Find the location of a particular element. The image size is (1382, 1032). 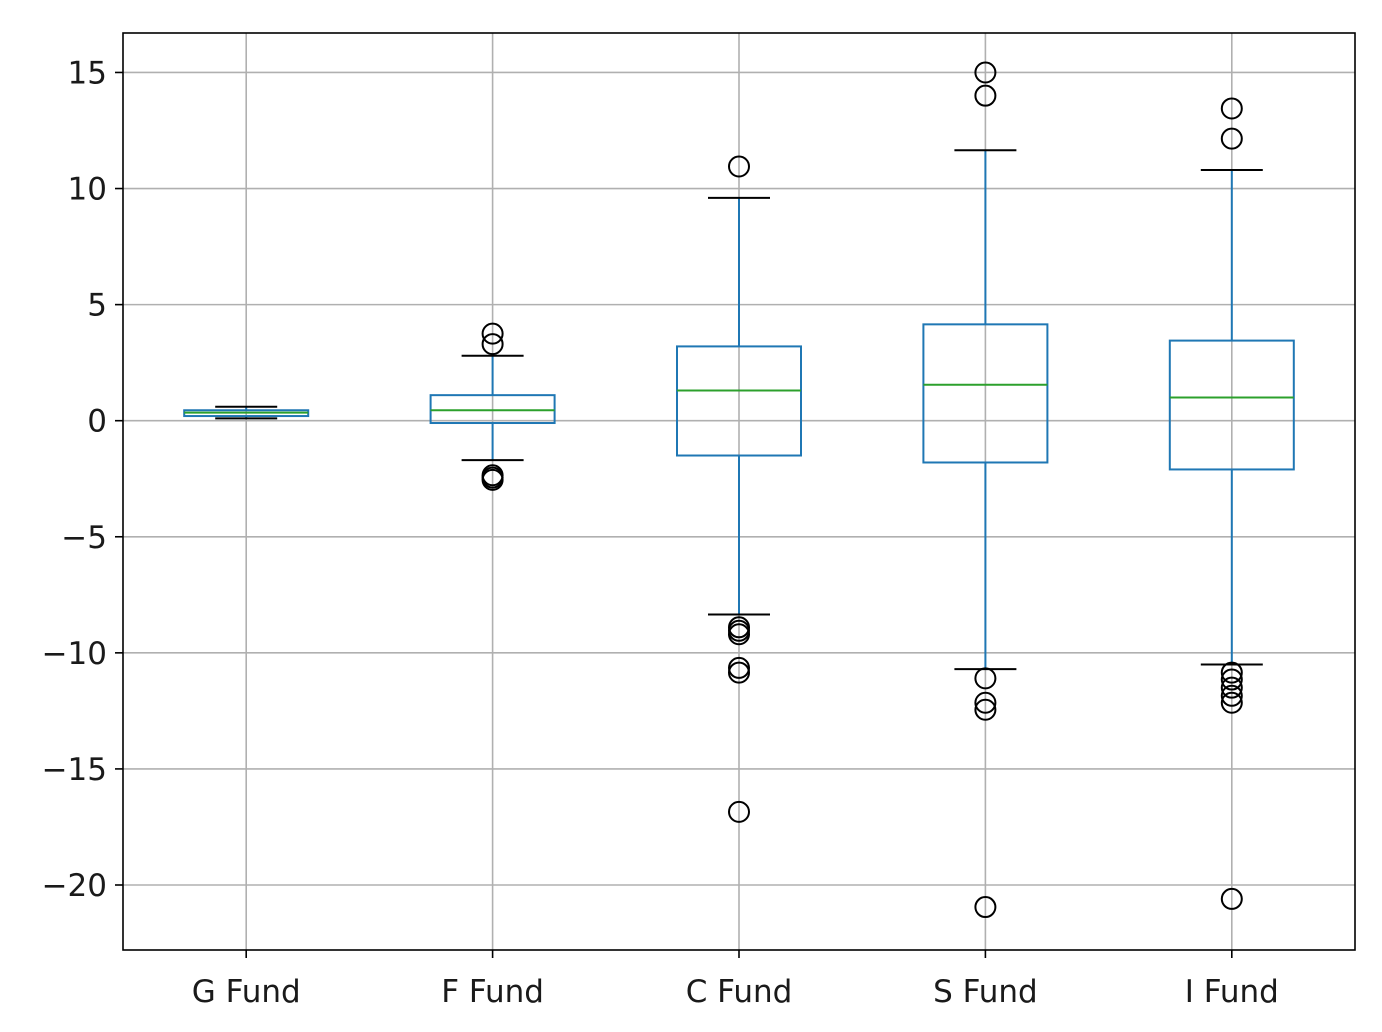

x-tick-label: G Fund is located at coordinates (246, 992).